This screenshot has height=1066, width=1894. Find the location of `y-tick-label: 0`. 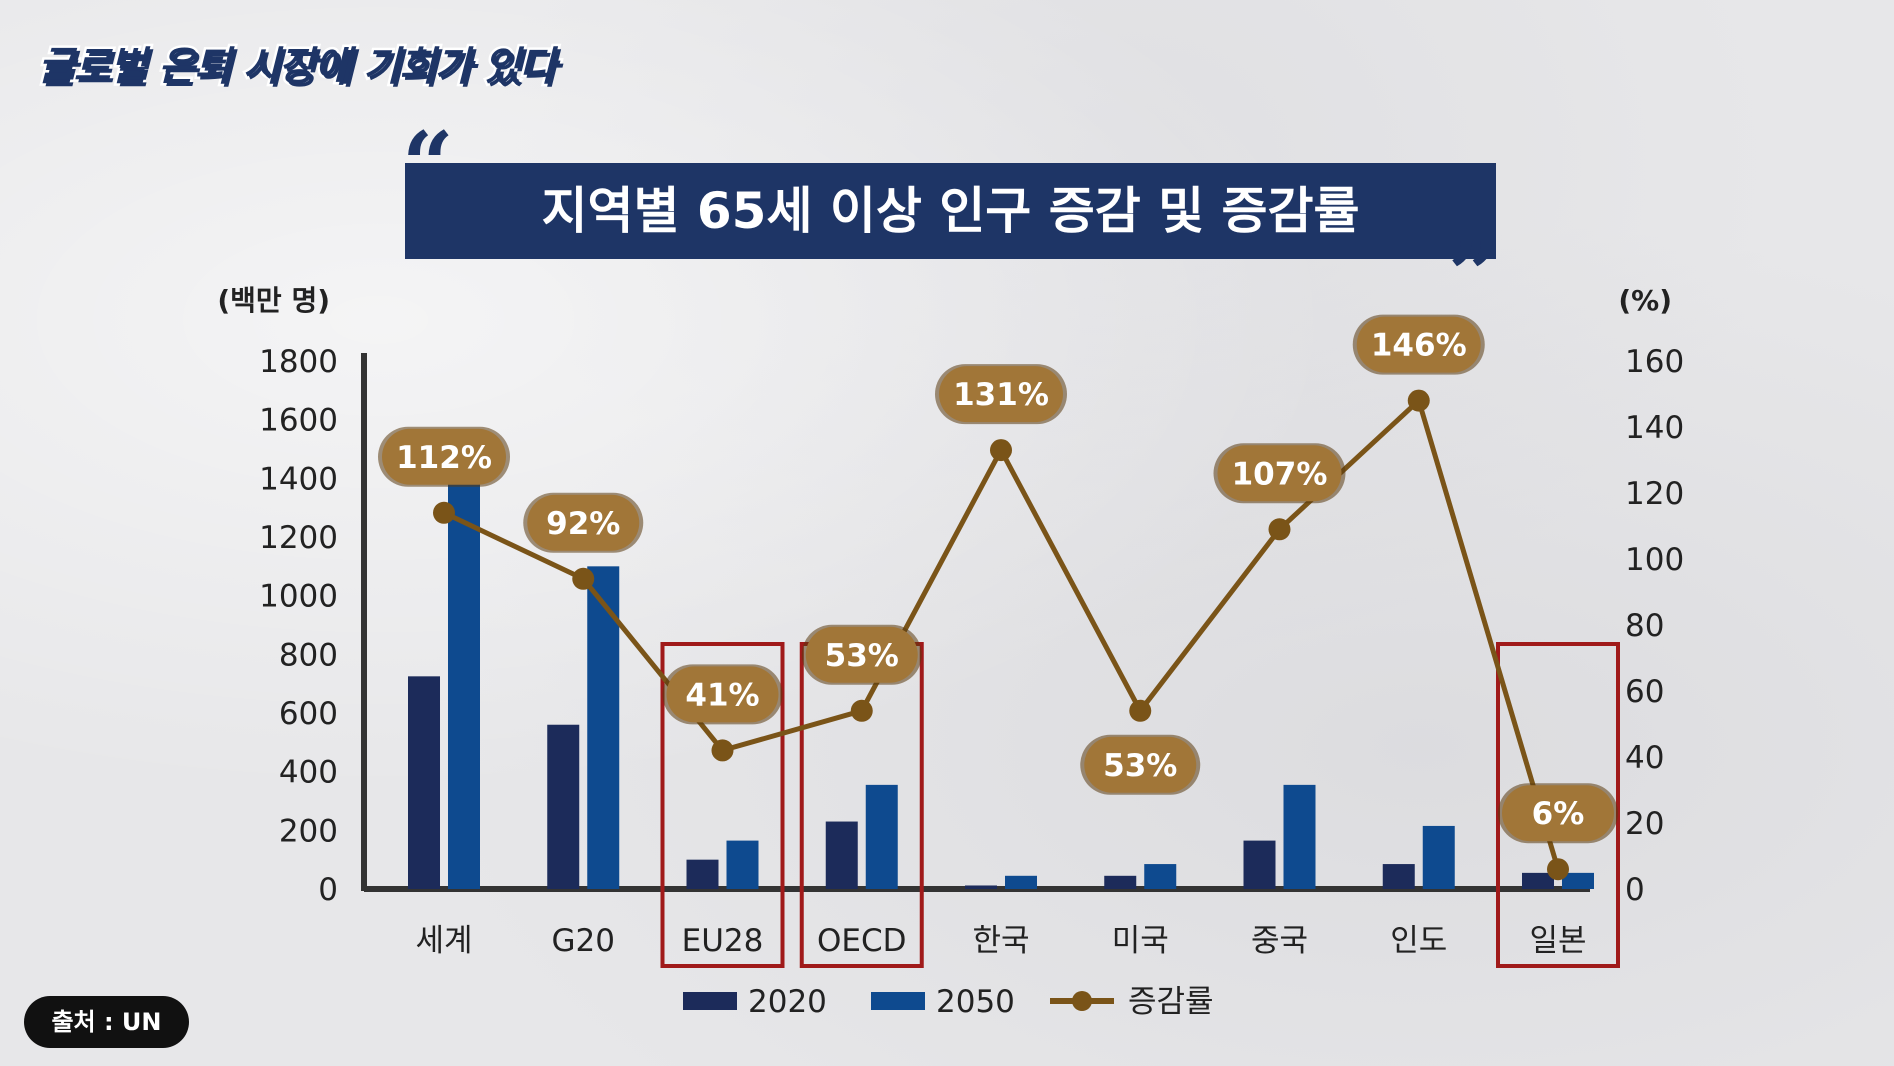

y-tick-label: 0 is located at coordinates (328, 890).